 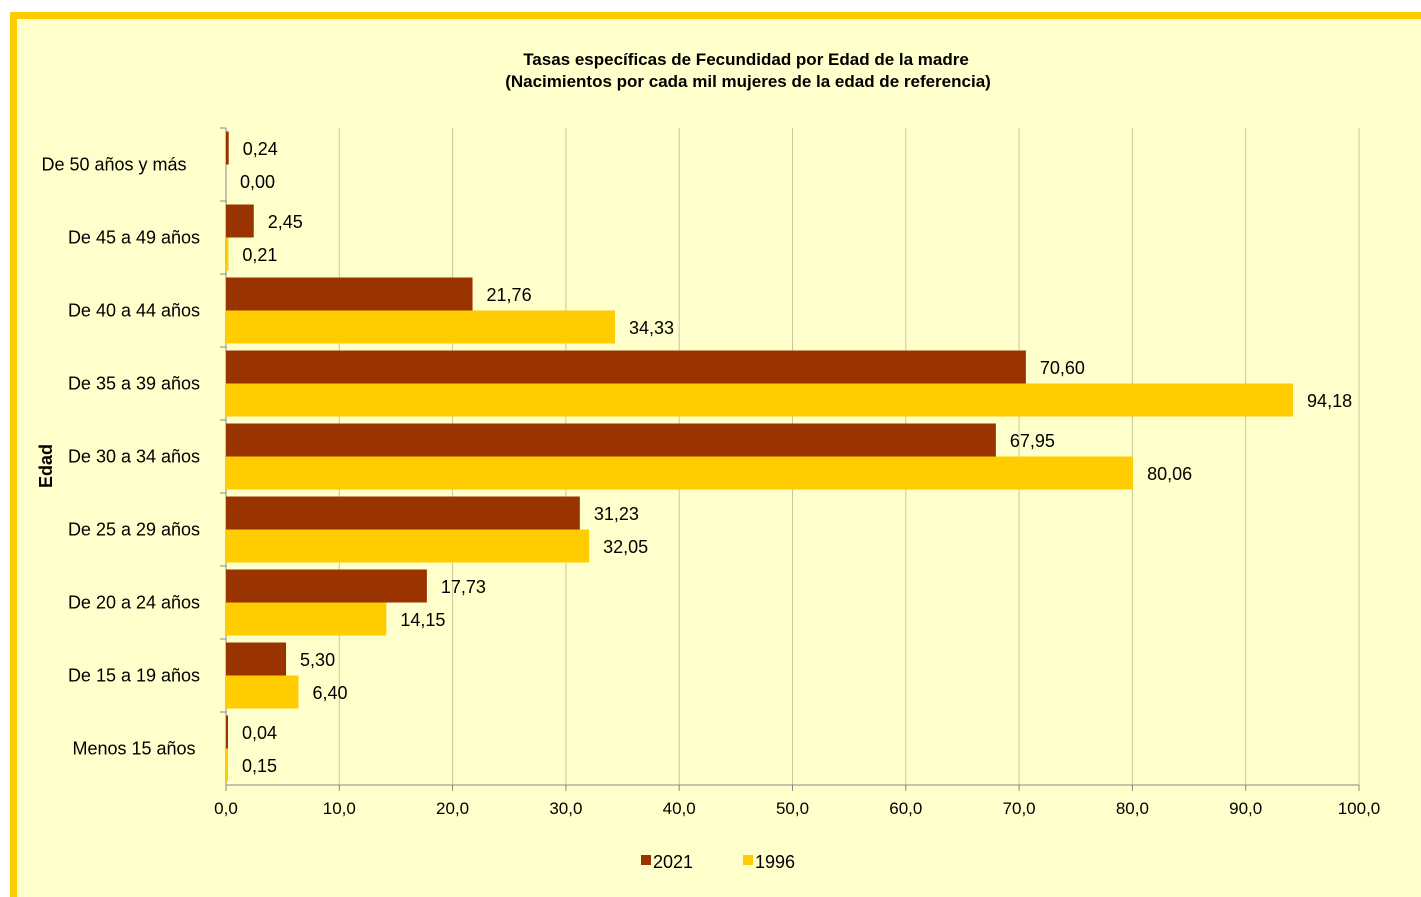 I want to click on data-label-2021: 0,24, so click(x=260, y=149).